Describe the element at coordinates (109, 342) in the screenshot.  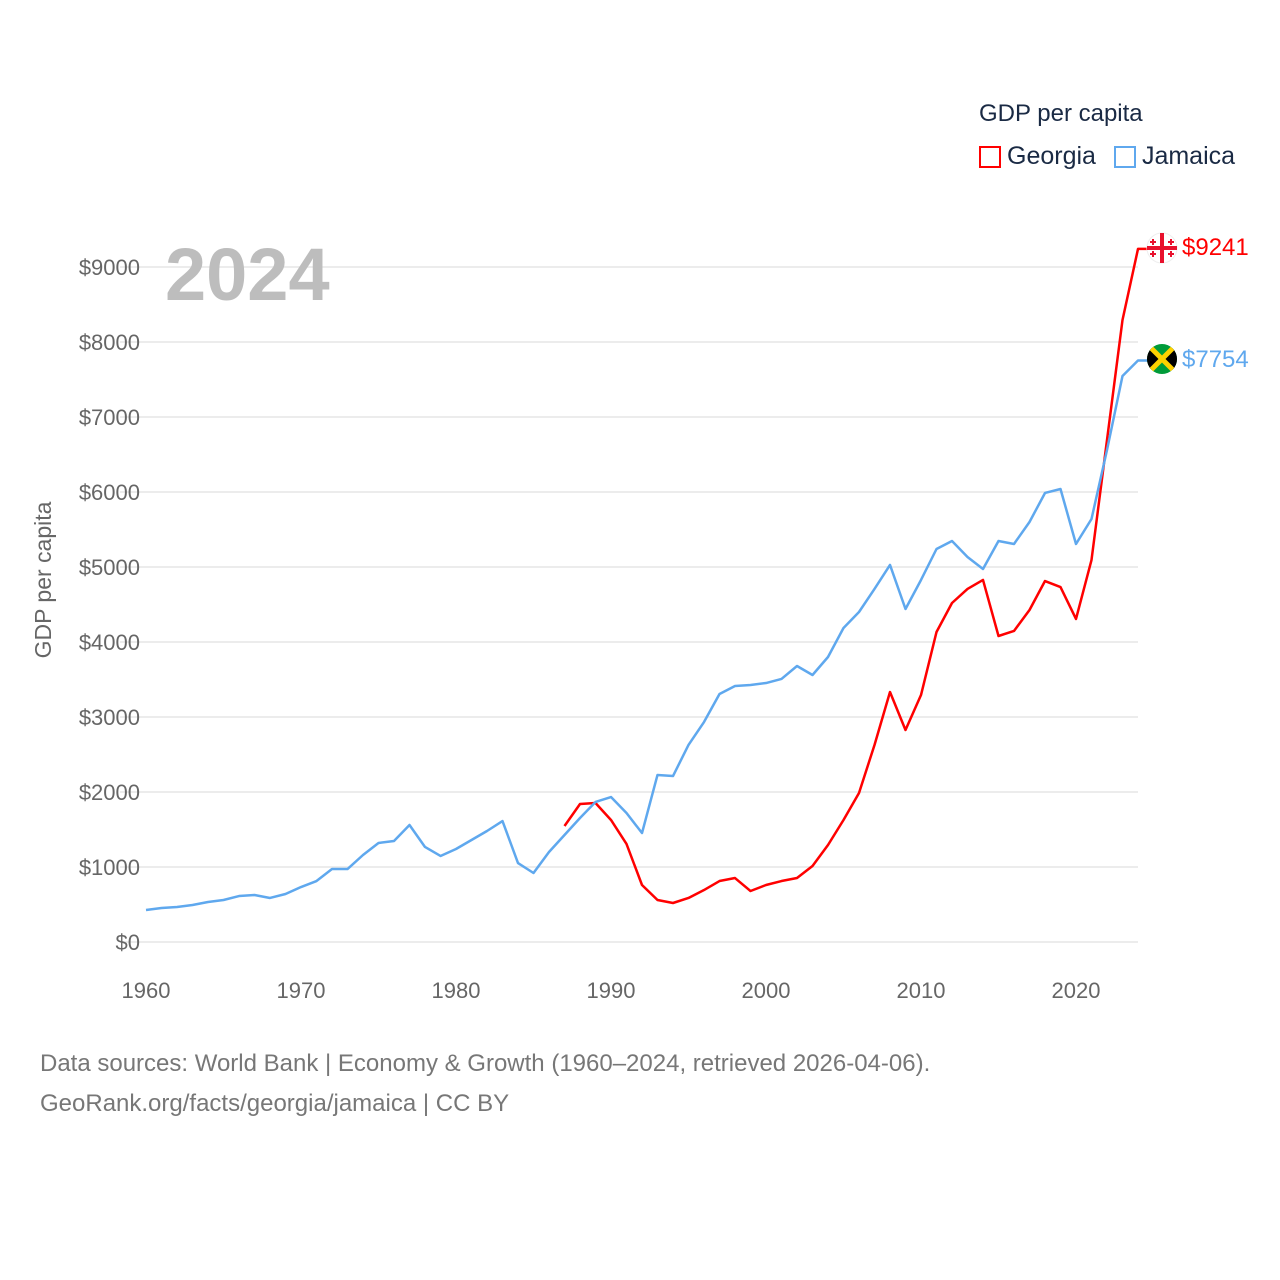
I see `y-tick-label: $8000` at that location.